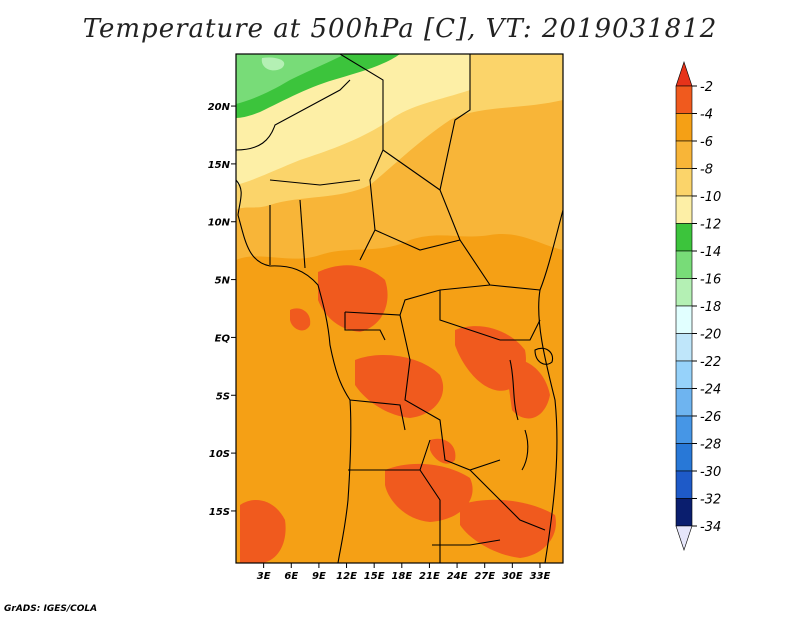 The image size is (800, 618). I want to click on lake-victoria, so click(544, 356).